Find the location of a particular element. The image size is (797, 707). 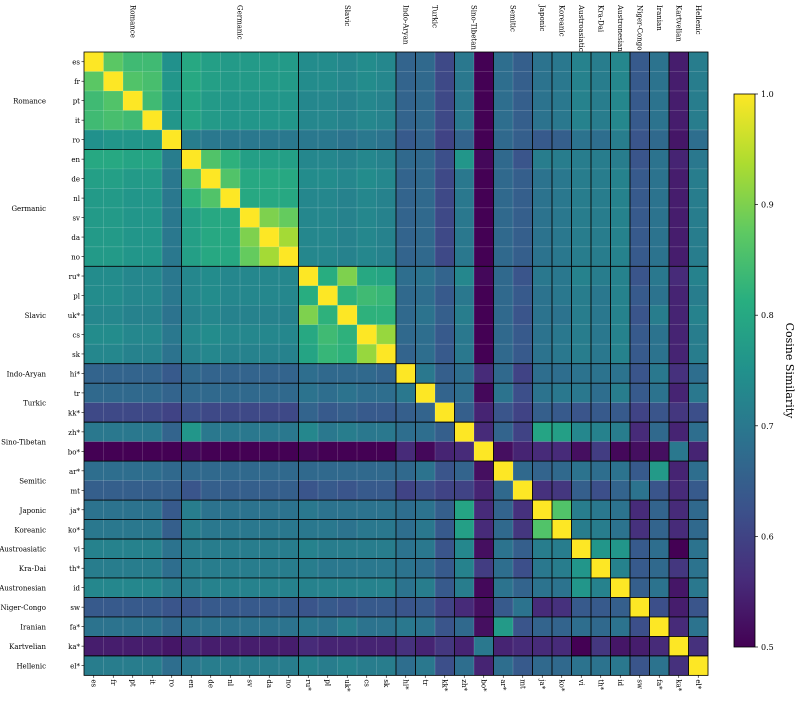

heatmap-cell-sv-sk is located at coordinates (386, 217).